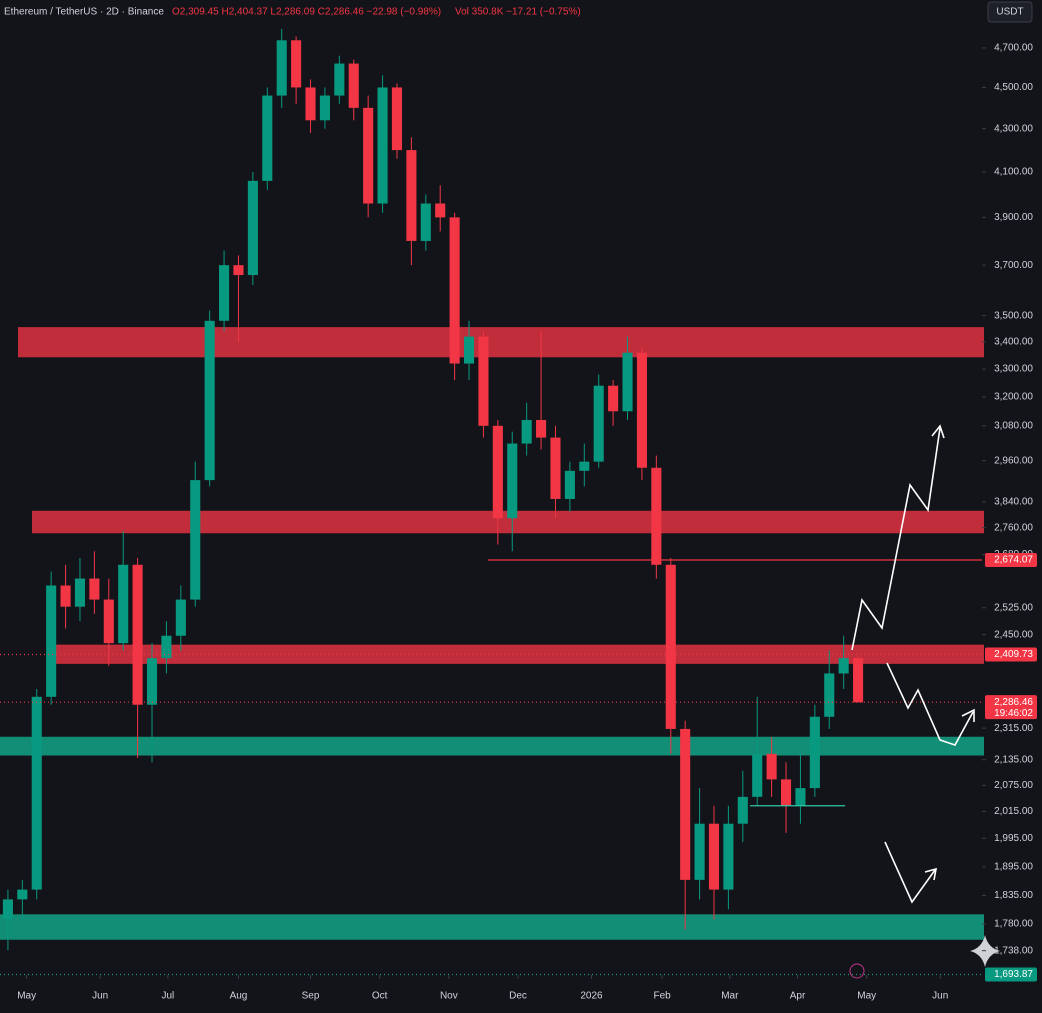 This screenshot has width=1042, height=1013. Describe the element at coordinates (1013, 634) in the screenshot. I see `y-tick-label: 2,450.00` at that location.